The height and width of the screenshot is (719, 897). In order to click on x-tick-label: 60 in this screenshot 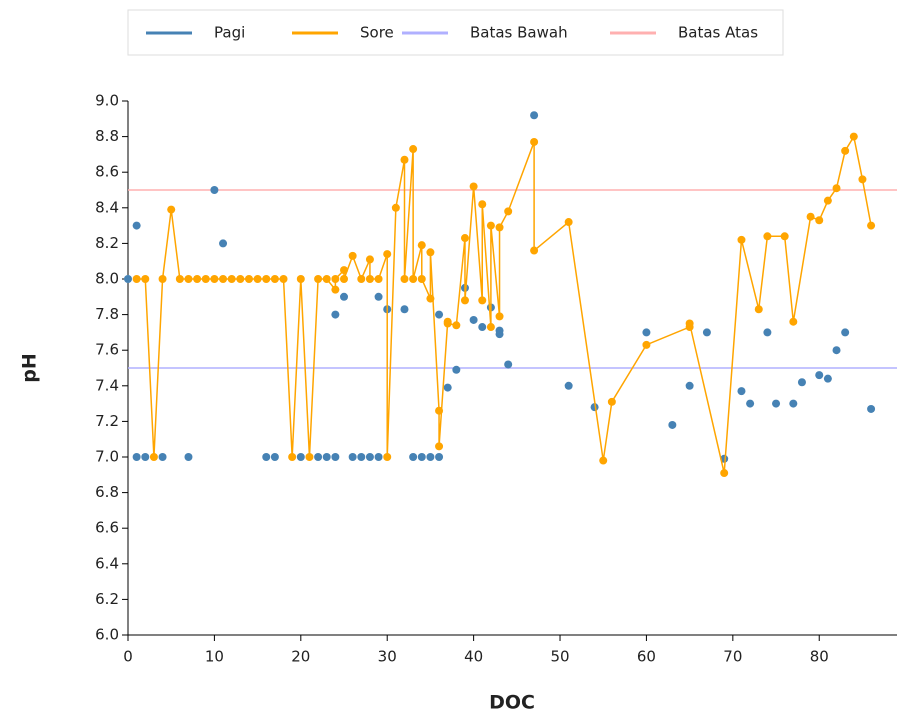, I will do `click(646, 657)`.